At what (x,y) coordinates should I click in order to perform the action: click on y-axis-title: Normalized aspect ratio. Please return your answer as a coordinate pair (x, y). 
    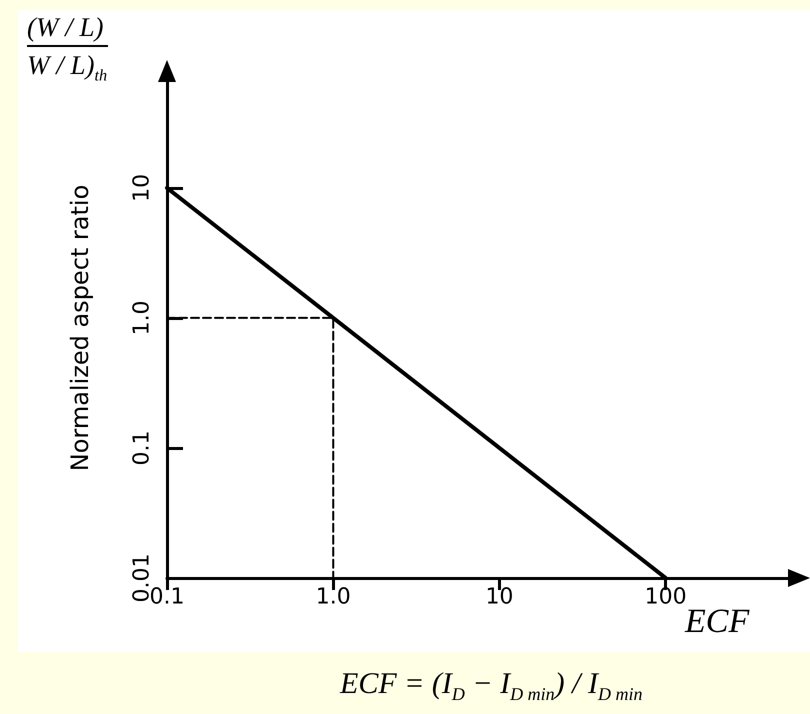
    Looking at the image, I should click on (80, 328).